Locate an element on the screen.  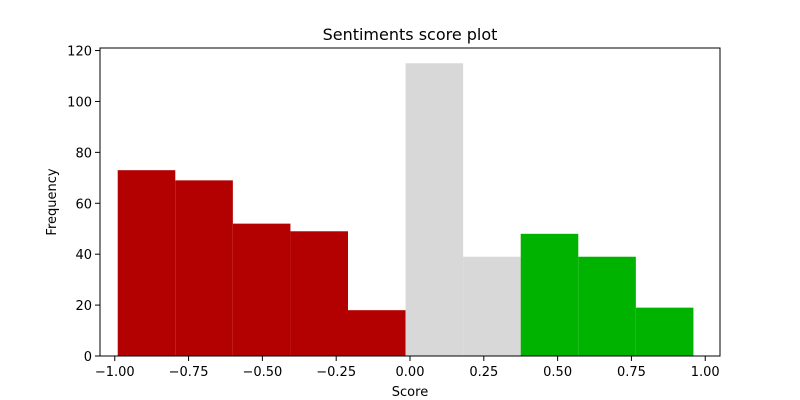
x-tick-label: −0.25 is located at coordinates (336, 372).